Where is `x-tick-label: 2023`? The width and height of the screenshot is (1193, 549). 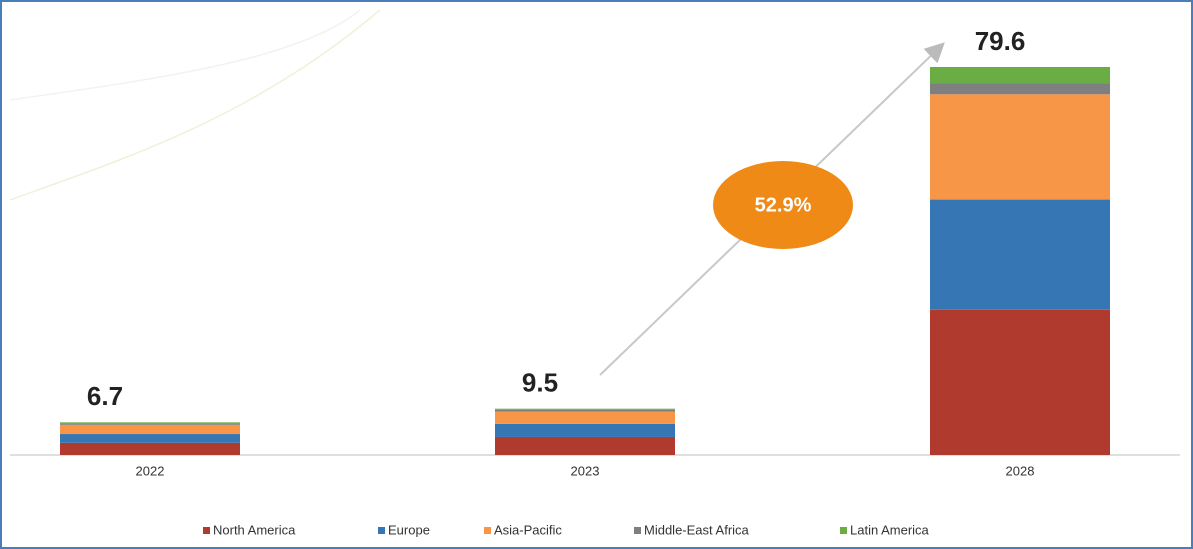 x-tick-label: 2023 is located at coordinates (585, 470).